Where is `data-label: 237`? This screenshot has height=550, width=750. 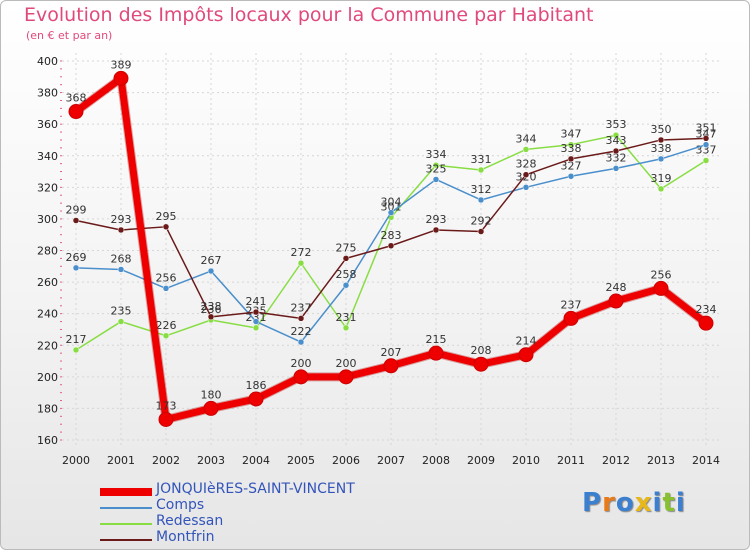 data-label: 237 is located at coordinates (301, 307).